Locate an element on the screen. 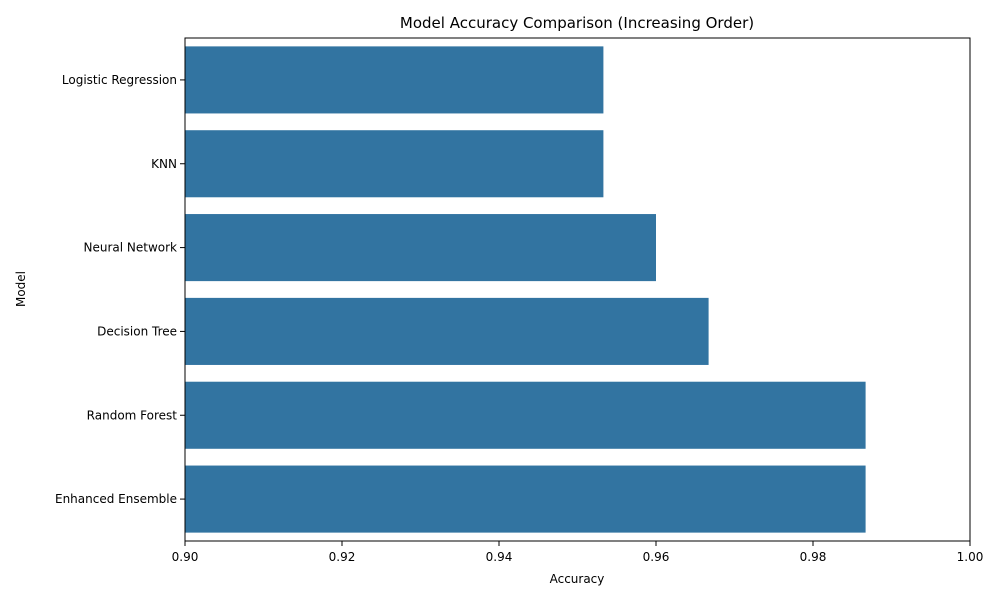 The height and width of the screenshot is (600, 1000). y-tick-label: Decision Tree is located at coordinates (137, 331).